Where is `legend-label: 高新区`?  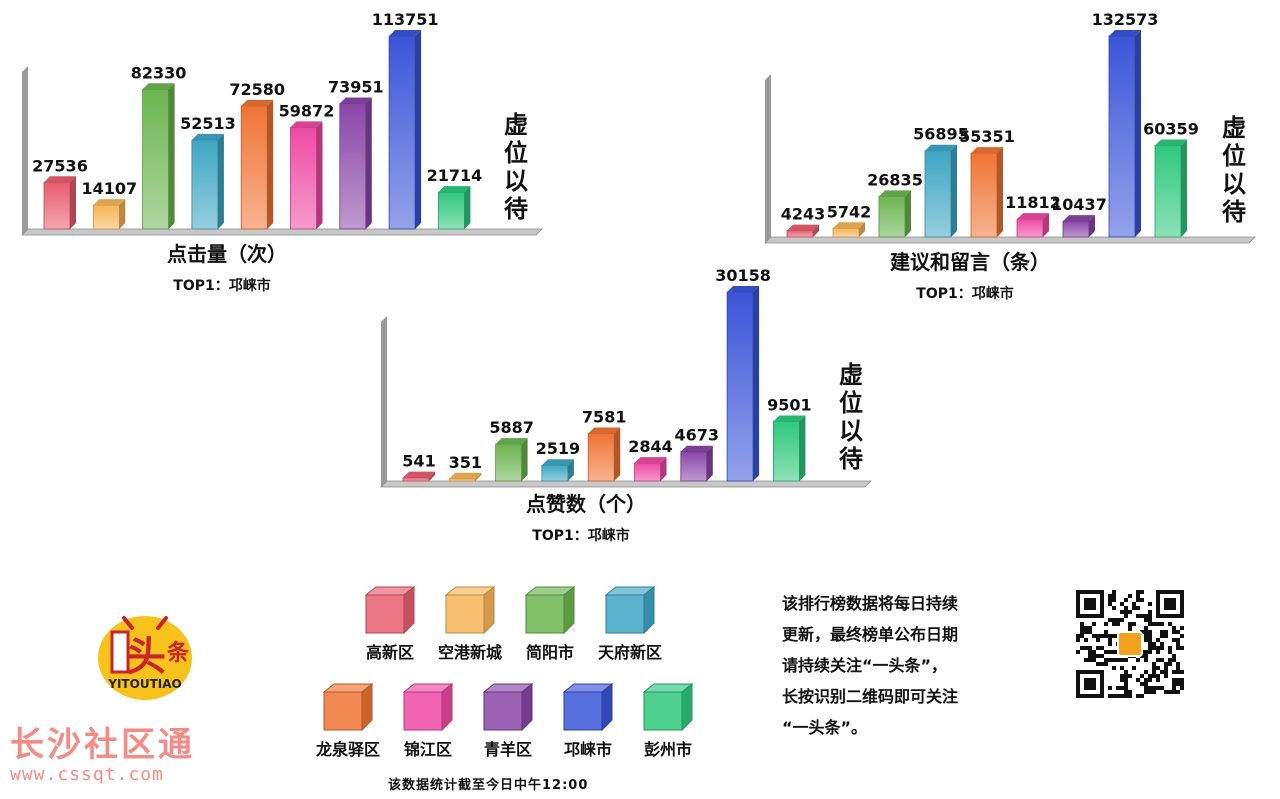 legend-label: 高新区 is located at coordinates (389, 652).